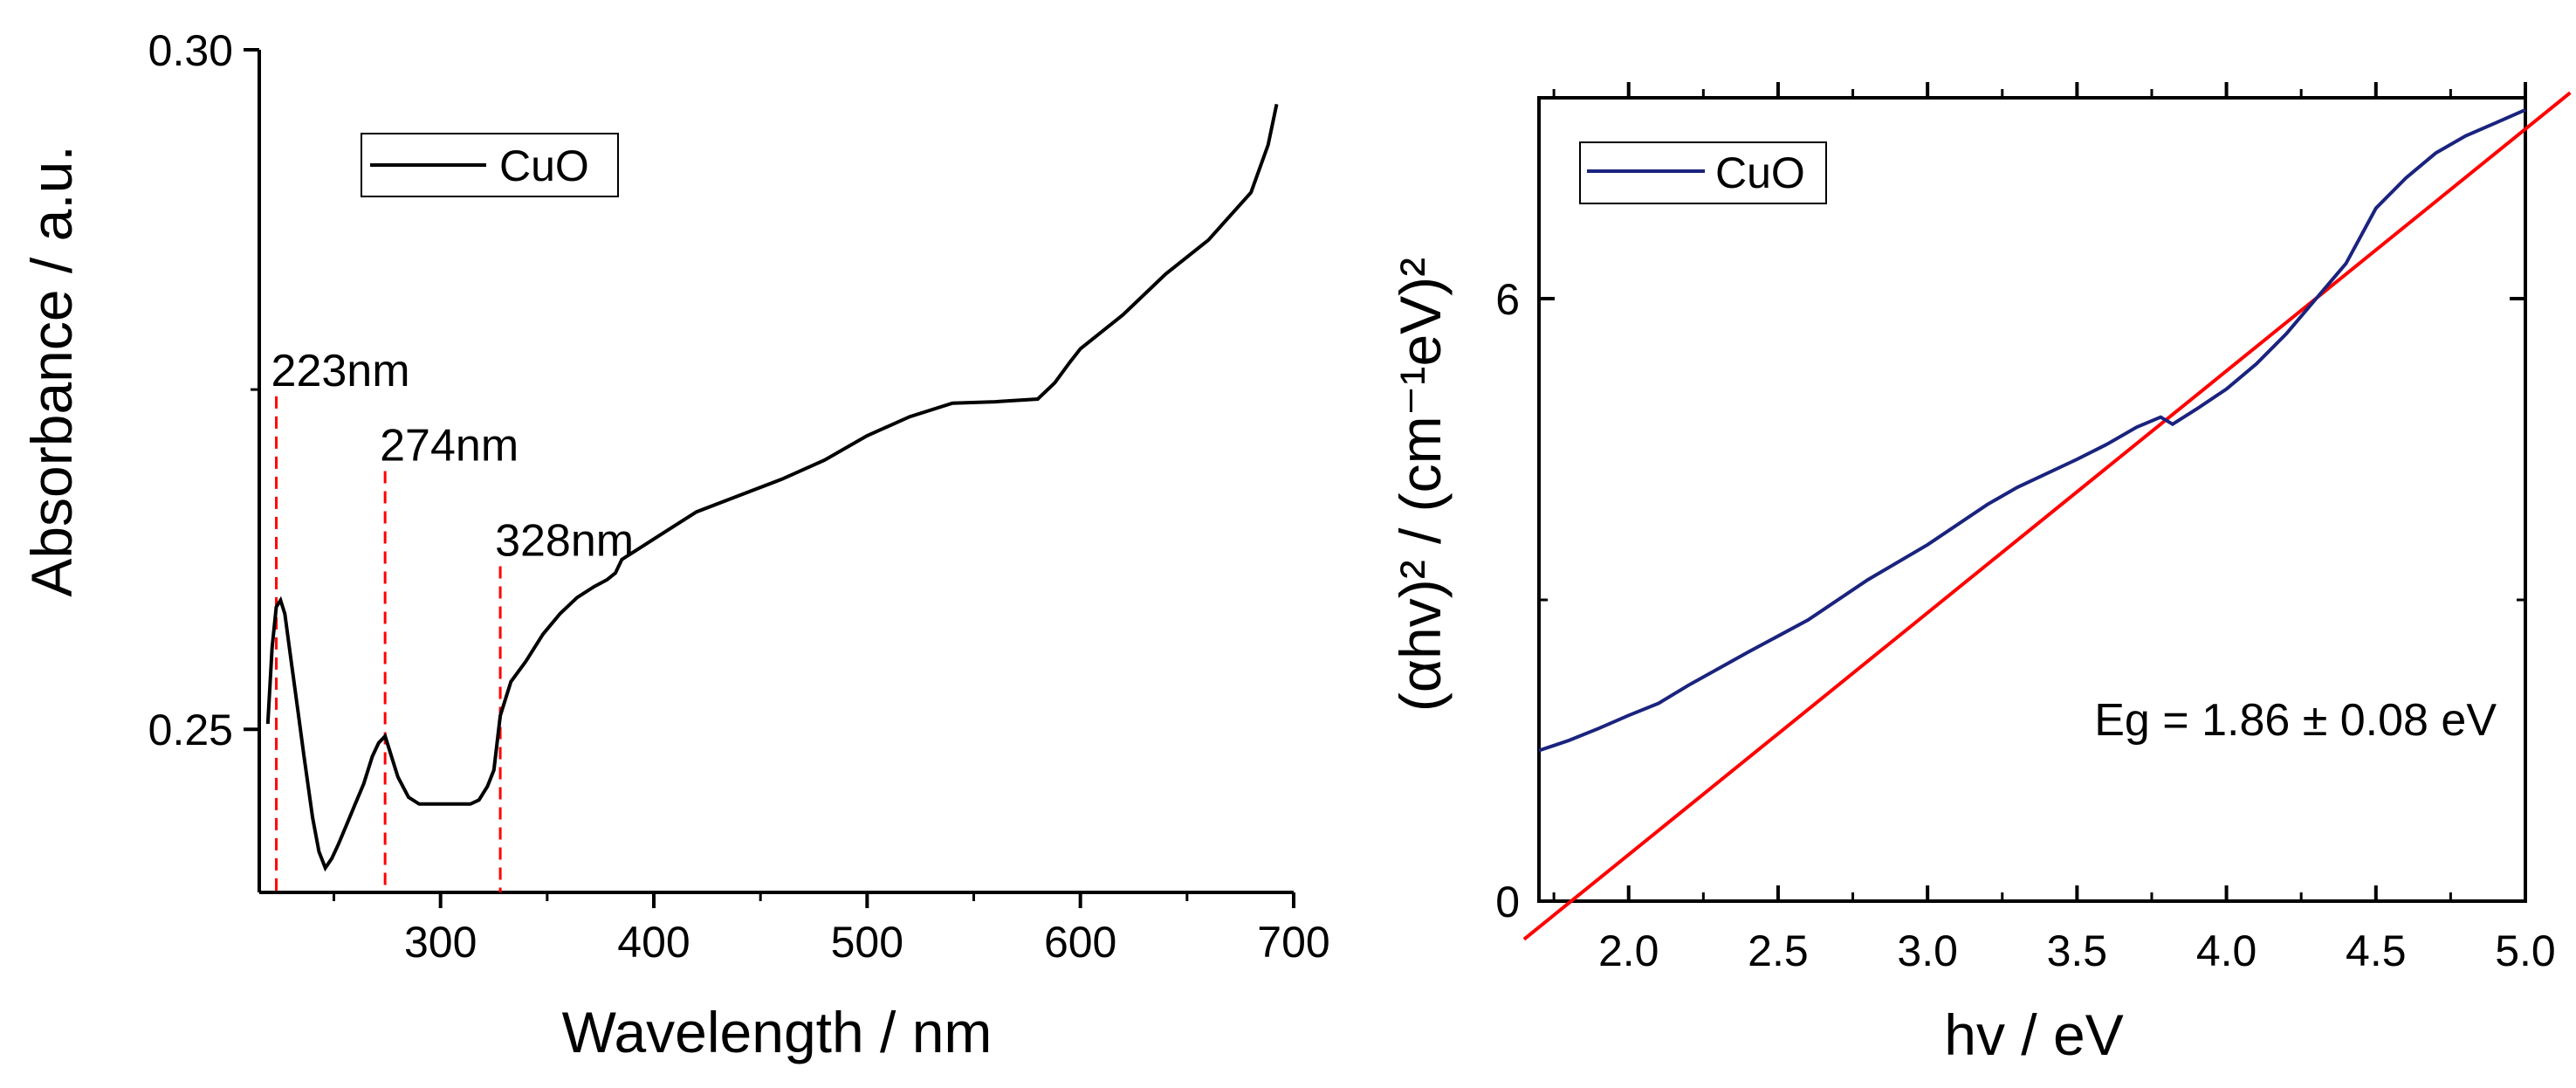 Image resolution: width=2576 pixels, height=1088 pixels. I want to click on eg-annotation: Eg = 1.86 ± 0.08 eV, so click(2296, 720).